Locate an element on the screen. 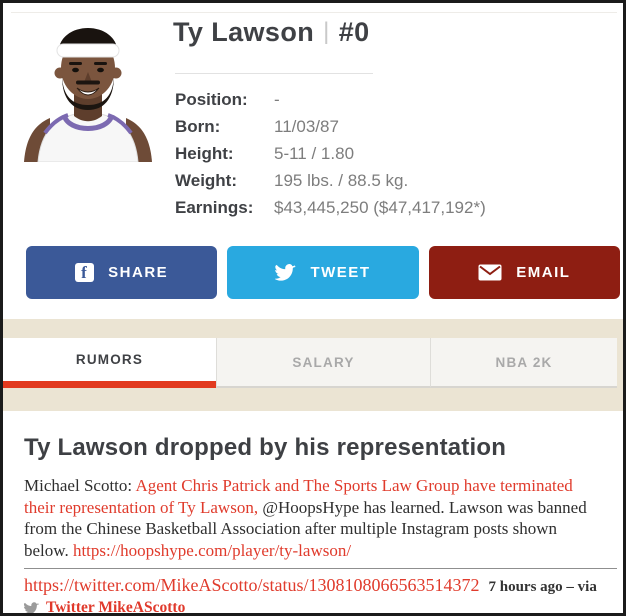 The width and height of the screenshot is (626, 616). info-label: Height: is located at coordinates (204, 153).